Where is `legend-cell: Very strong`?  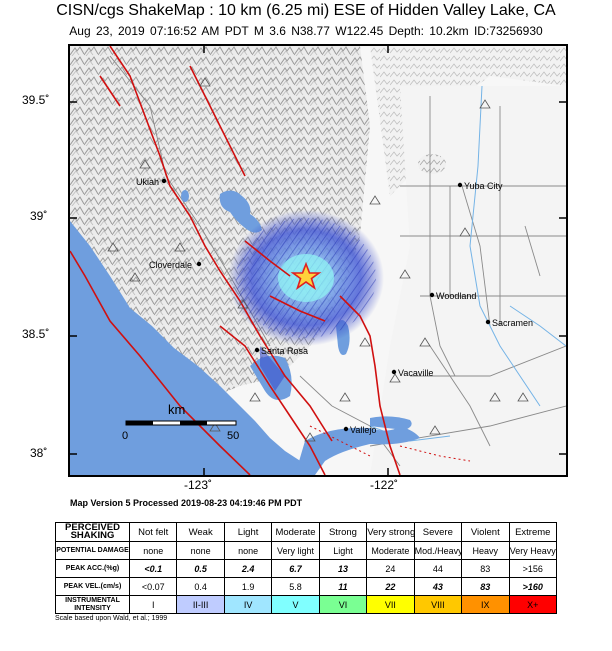
legend-cell: Very strong is located at coordinates (390, 532).